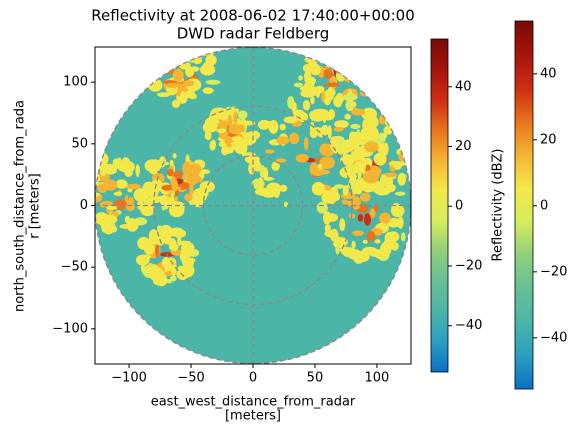 This screenshot has width=583, height=434. I want to click on colorbar-tick-label: 0, so click(459, 206).